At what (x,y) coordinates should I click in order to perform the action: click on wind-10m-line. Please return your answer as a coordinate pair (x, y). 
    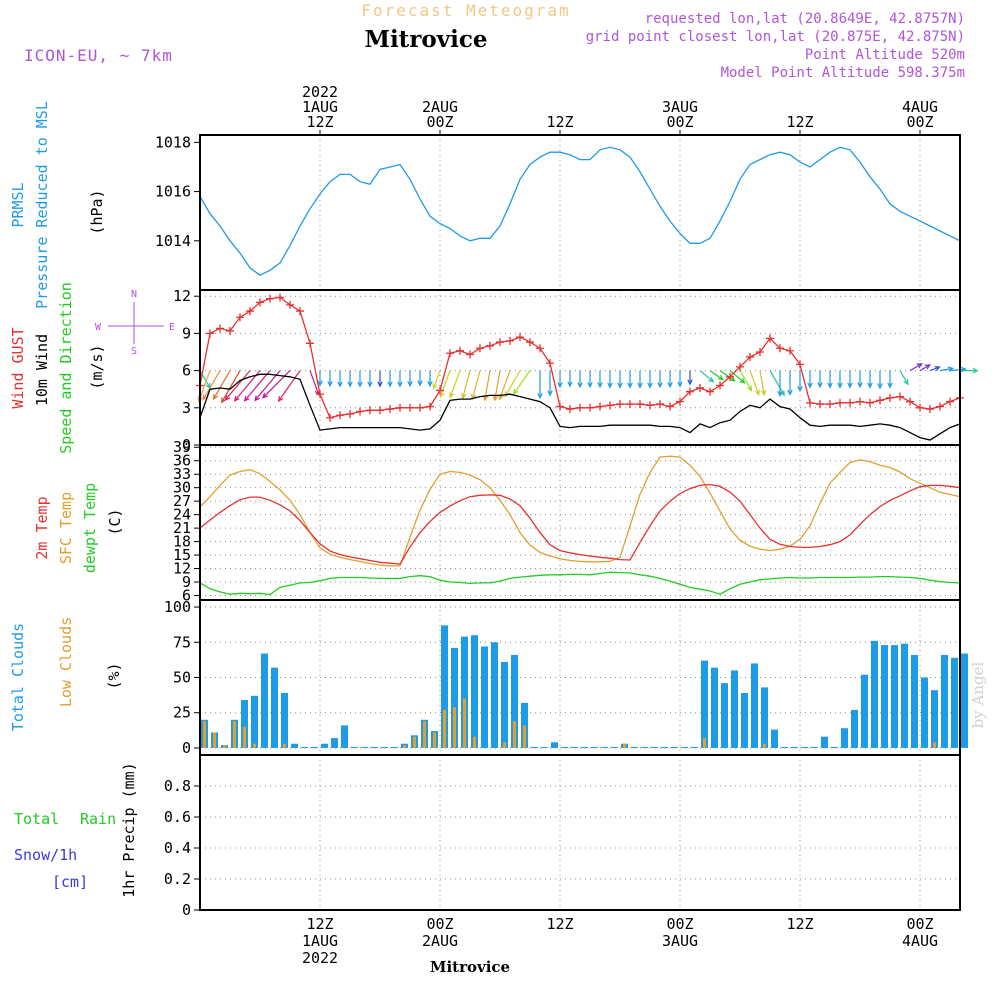
    Looking at the image, I should click on (580, 407).